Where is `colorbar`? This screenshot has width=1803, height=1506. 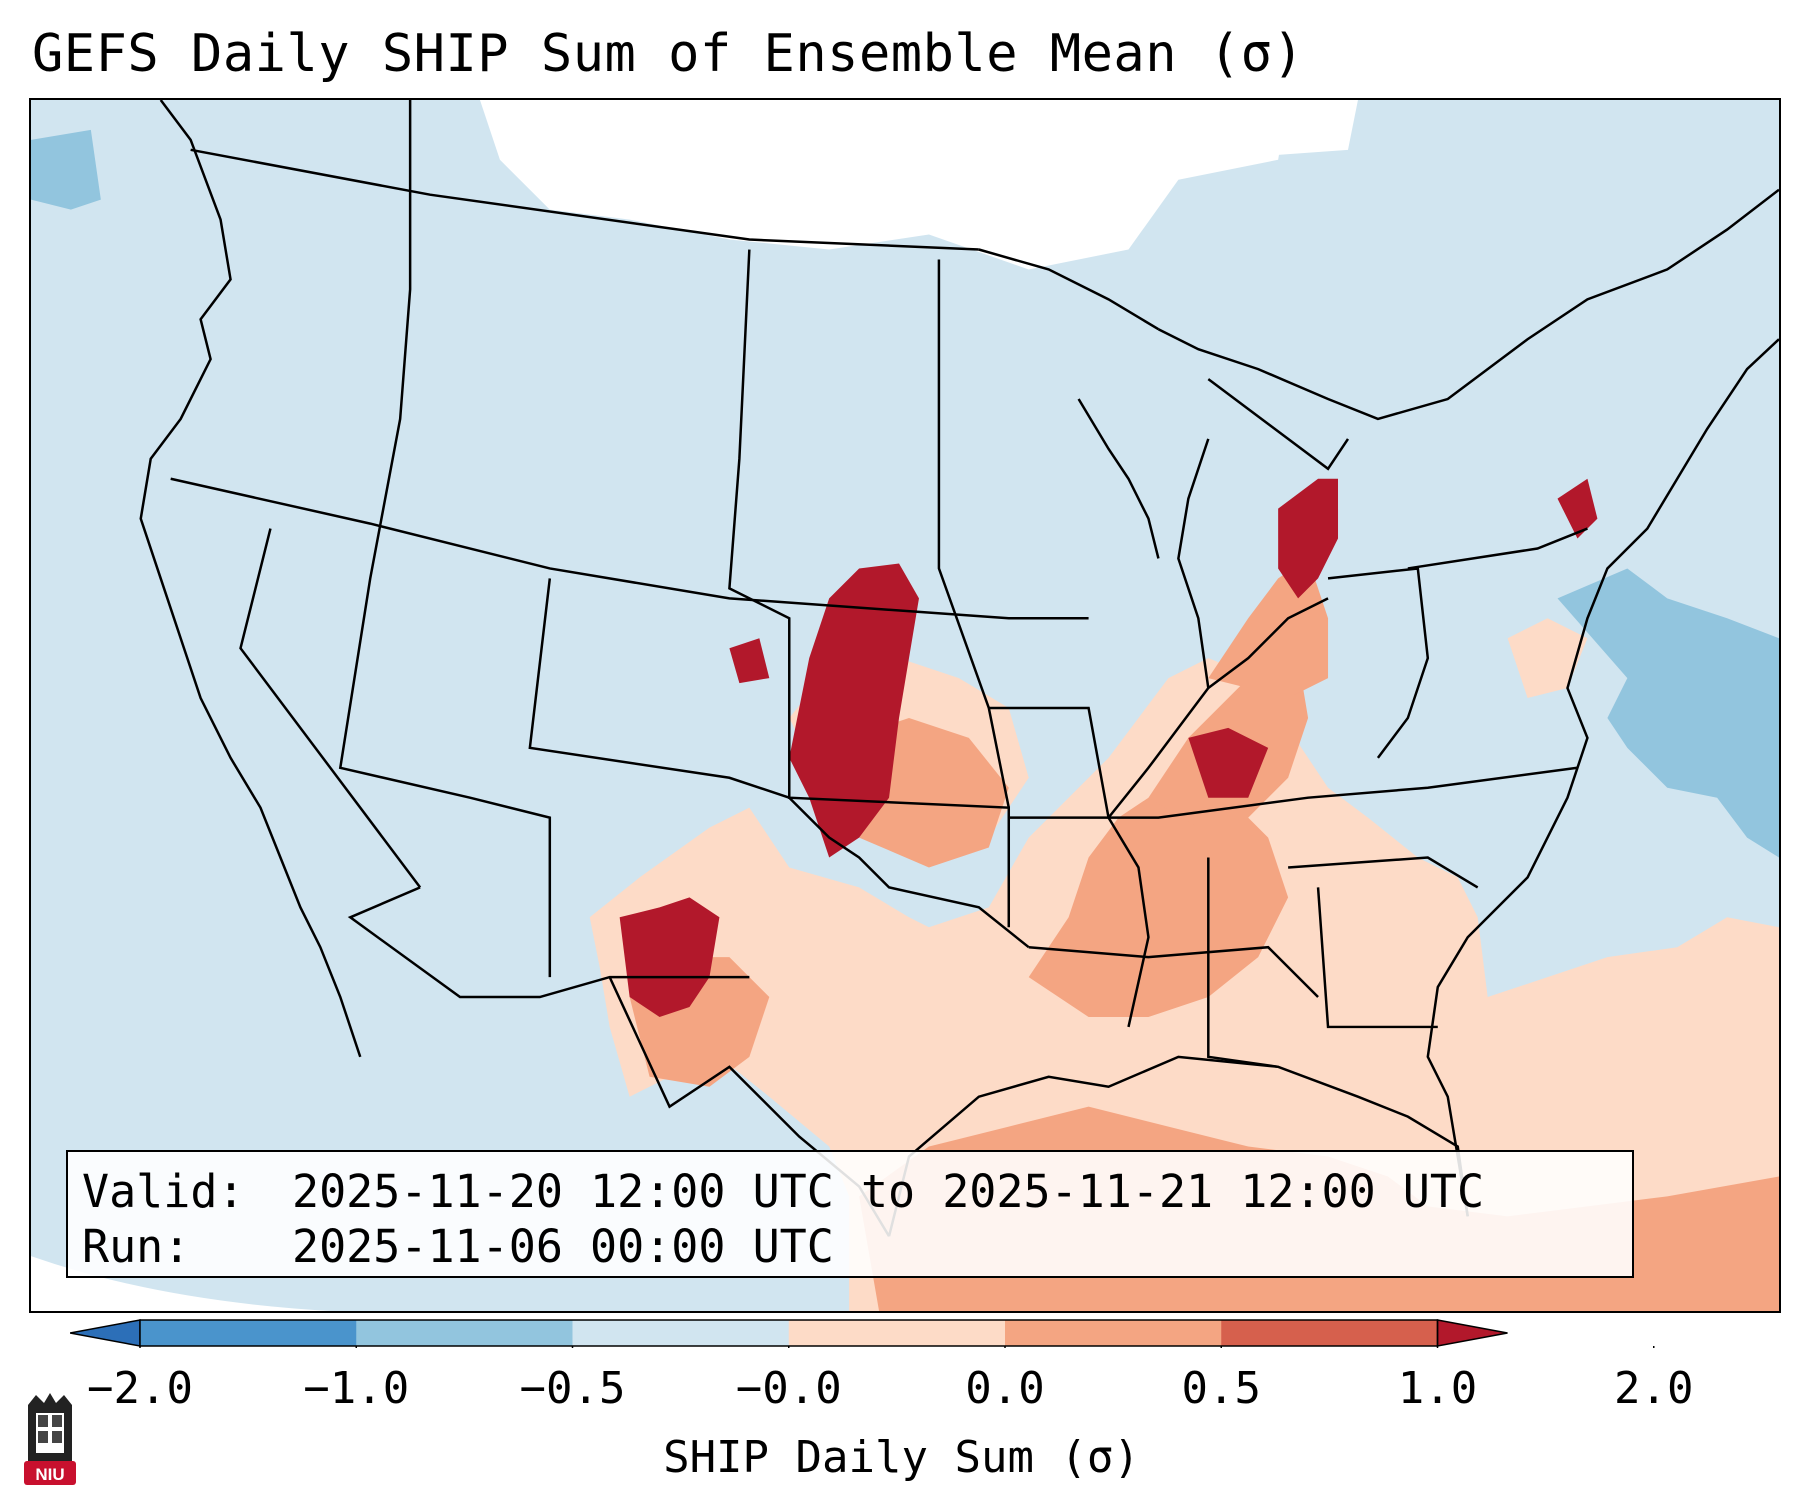 colorbar is located at coordinates (905, 1333).